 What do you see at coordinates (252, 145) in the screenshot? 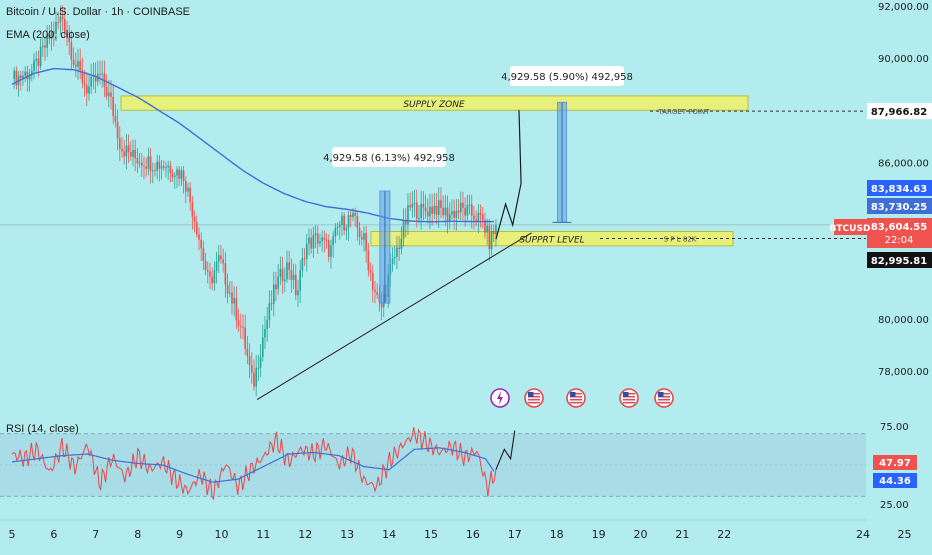
I see `ema-line` at bounding box center [252, 145].